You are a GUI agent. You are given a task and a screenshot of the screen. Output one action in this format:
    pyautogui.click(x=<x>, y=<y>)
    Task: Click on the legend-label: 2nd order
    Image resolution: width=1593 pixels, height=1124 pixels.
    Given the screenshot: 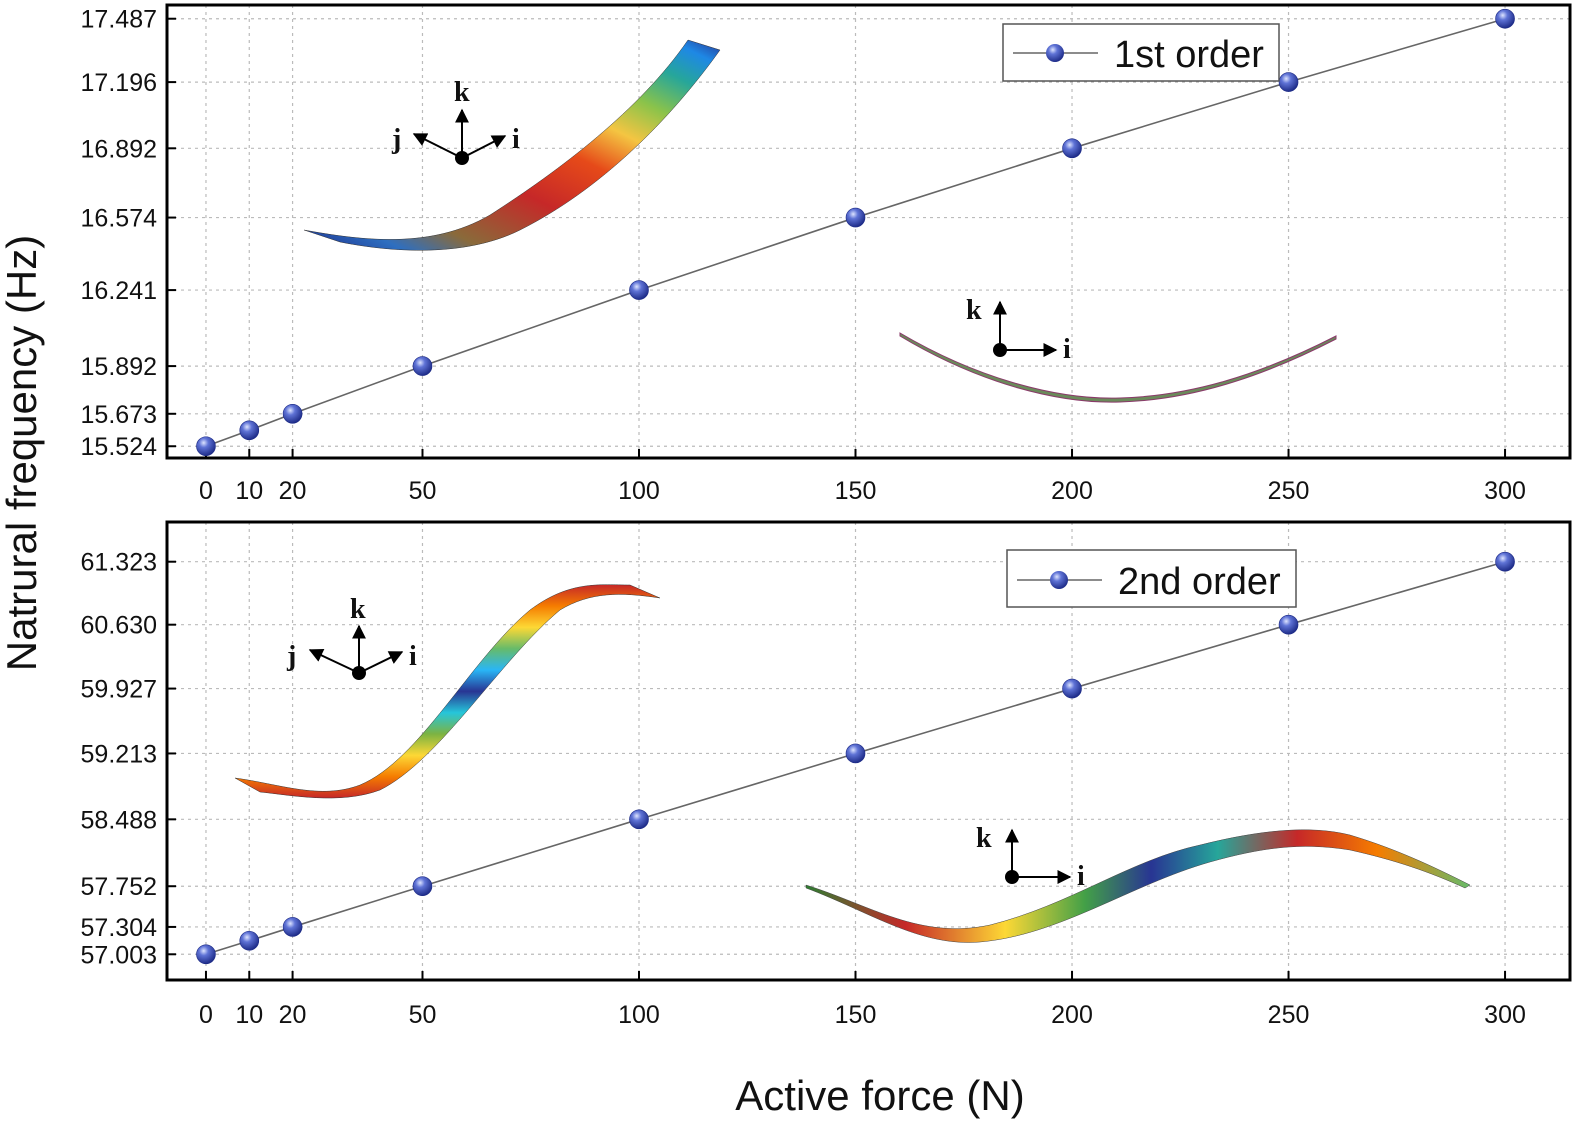 What is the action you would take?
    pyautogui.click(x=1199, y=582)
    